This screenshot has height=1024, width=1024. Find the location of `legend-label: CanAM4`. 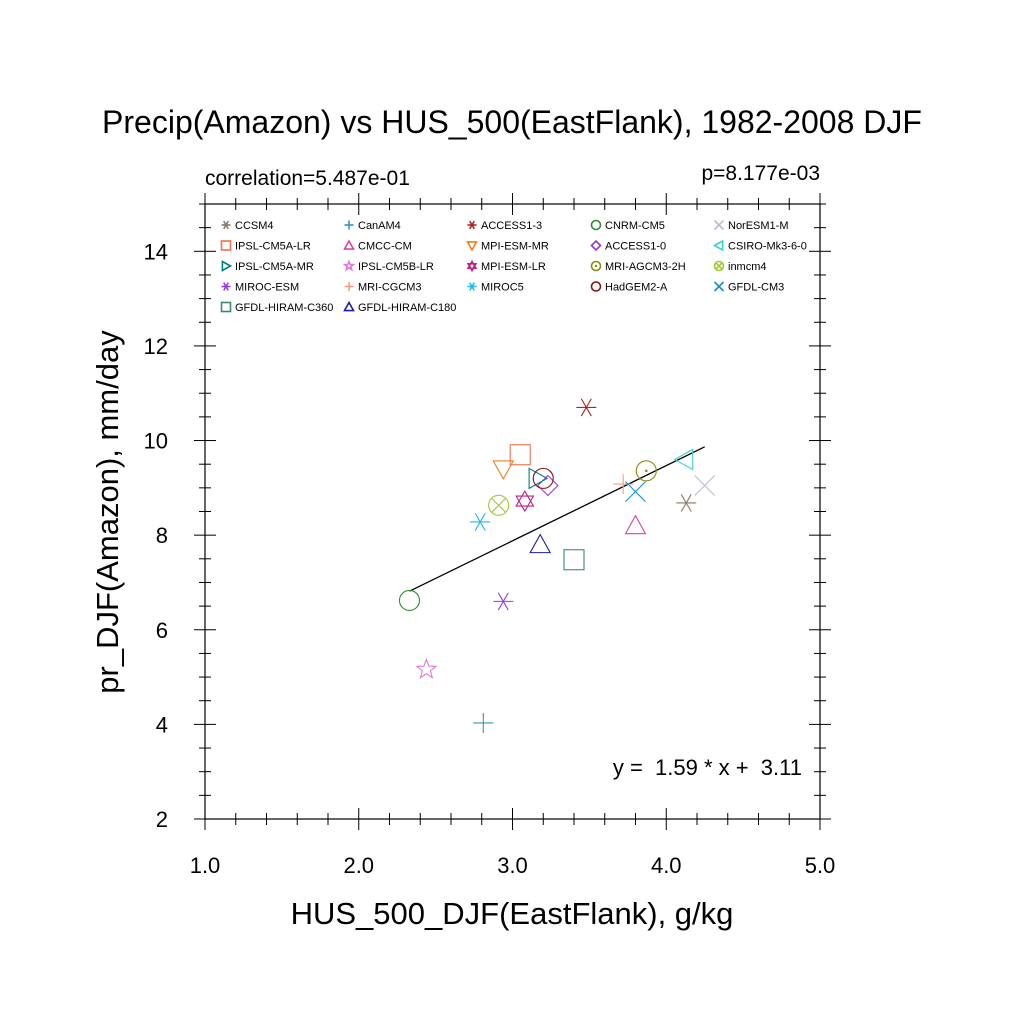

legend-label: CanAM4 is located at coordinates (379, 226).